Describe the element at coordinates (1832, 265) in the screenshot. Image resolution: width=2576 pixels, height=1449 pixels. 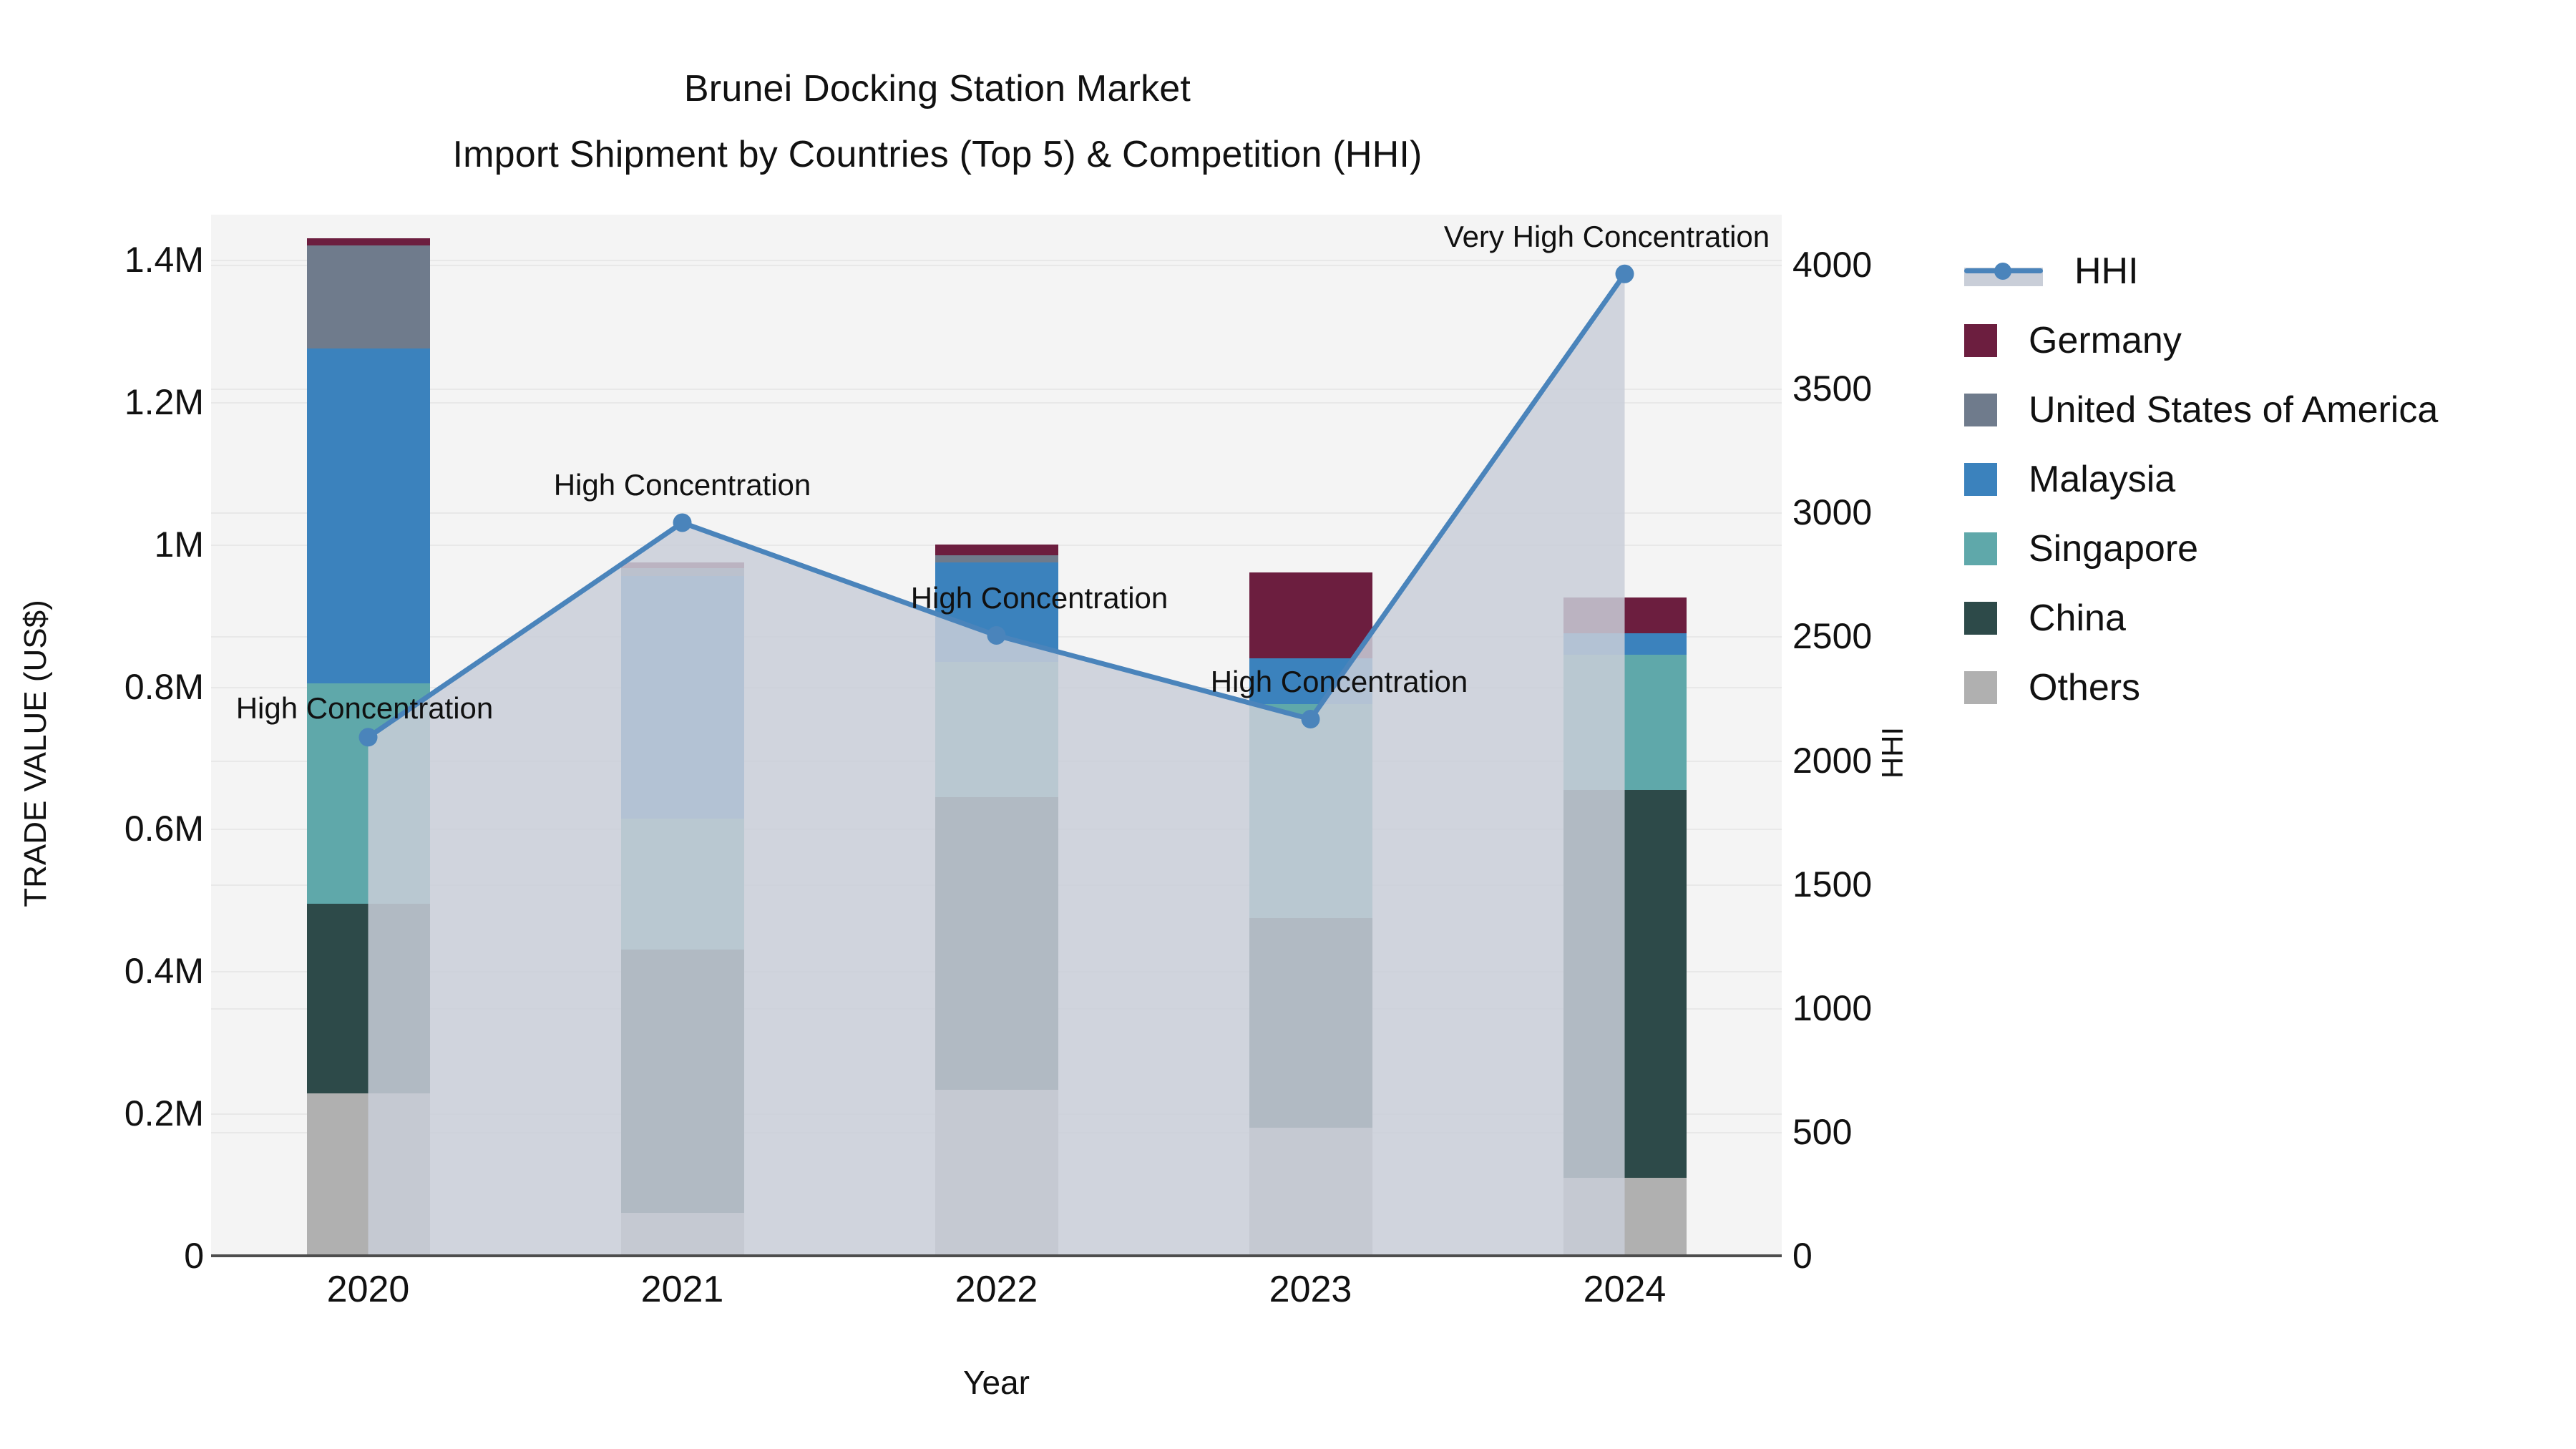
I see `y-axis-right-tick-label: 4000` at that location.